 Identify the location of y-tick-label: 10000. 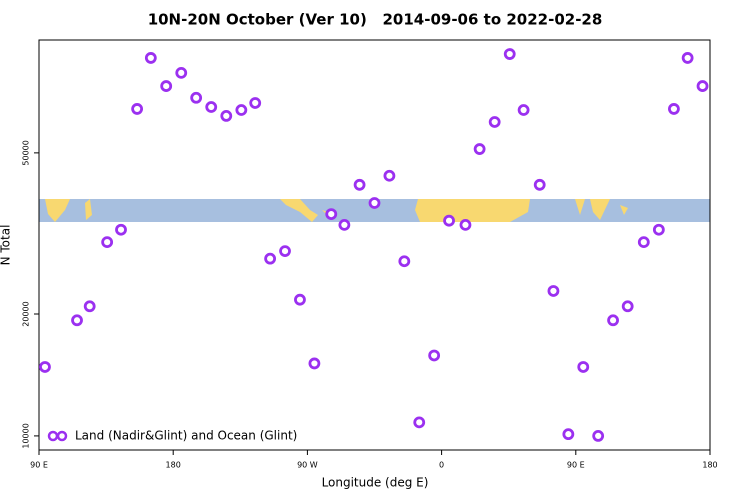
(26, 435).